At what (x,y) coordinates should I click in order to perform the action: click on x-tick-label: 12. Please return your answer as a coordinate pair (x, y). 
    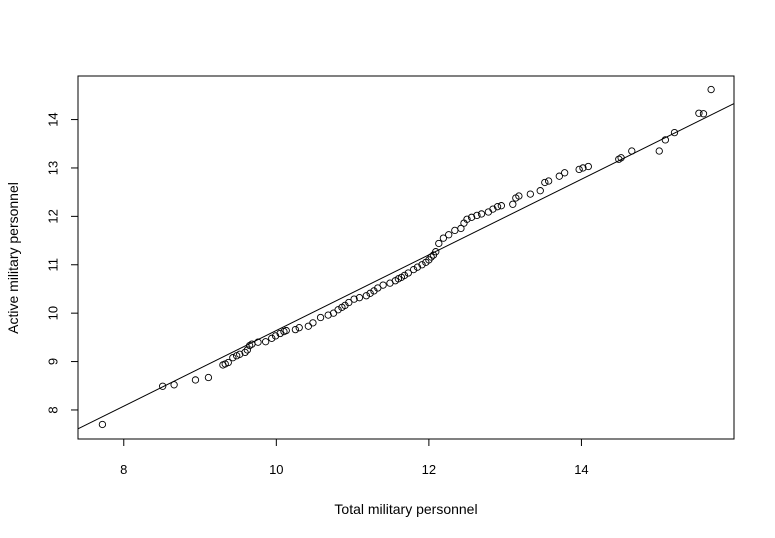
    Looking at the image, I should click on (429, 469).